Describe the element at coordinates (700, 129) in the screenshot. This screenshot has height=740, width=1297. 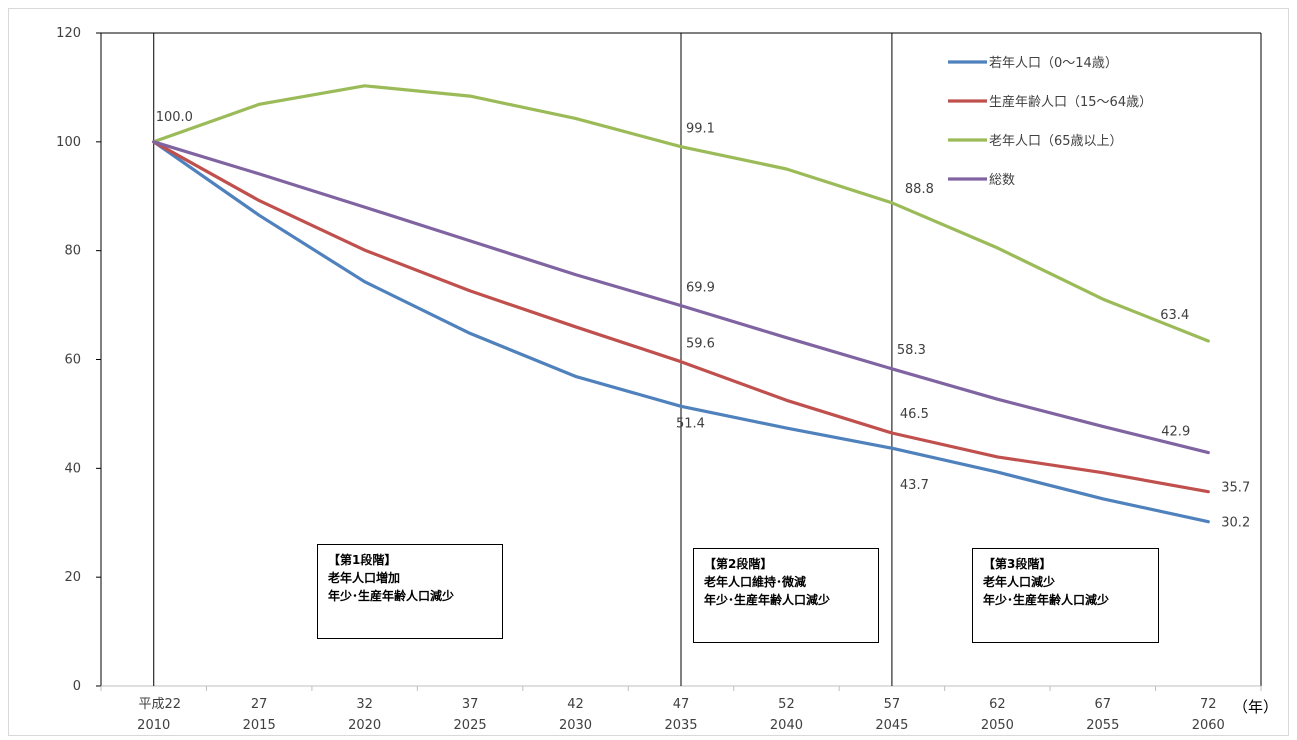
I see `data-label: 99.1` at that location.